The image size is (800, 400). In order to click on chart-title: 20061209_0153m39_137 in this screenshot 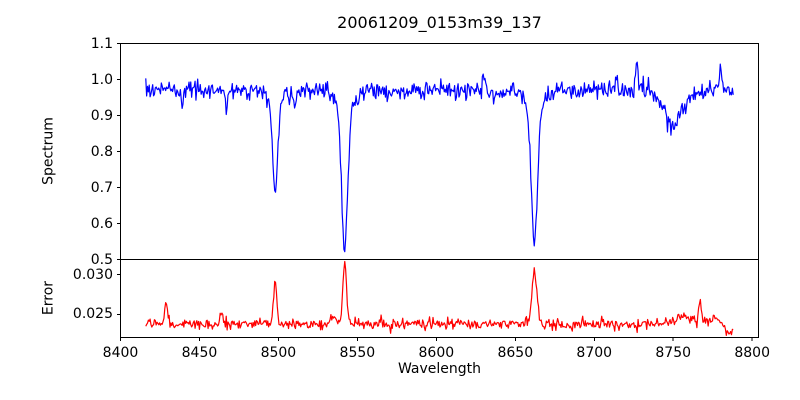, I will do `click(439, 22)`.